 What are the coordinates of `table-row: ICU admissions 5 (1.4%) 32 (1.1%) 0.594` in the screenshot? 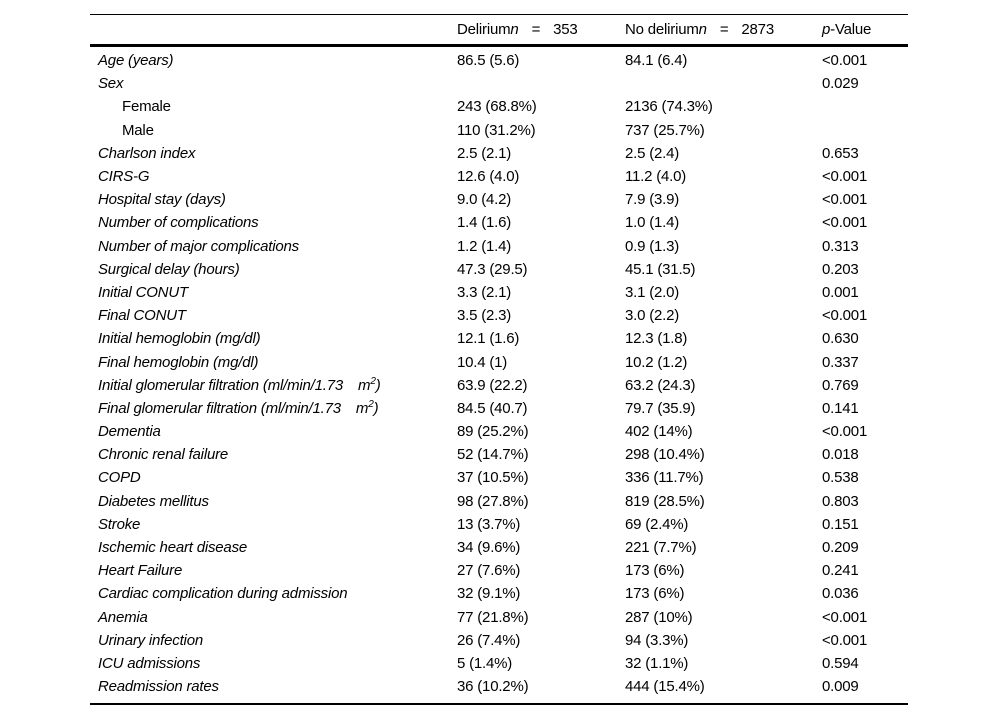 It's located at (499, 663).